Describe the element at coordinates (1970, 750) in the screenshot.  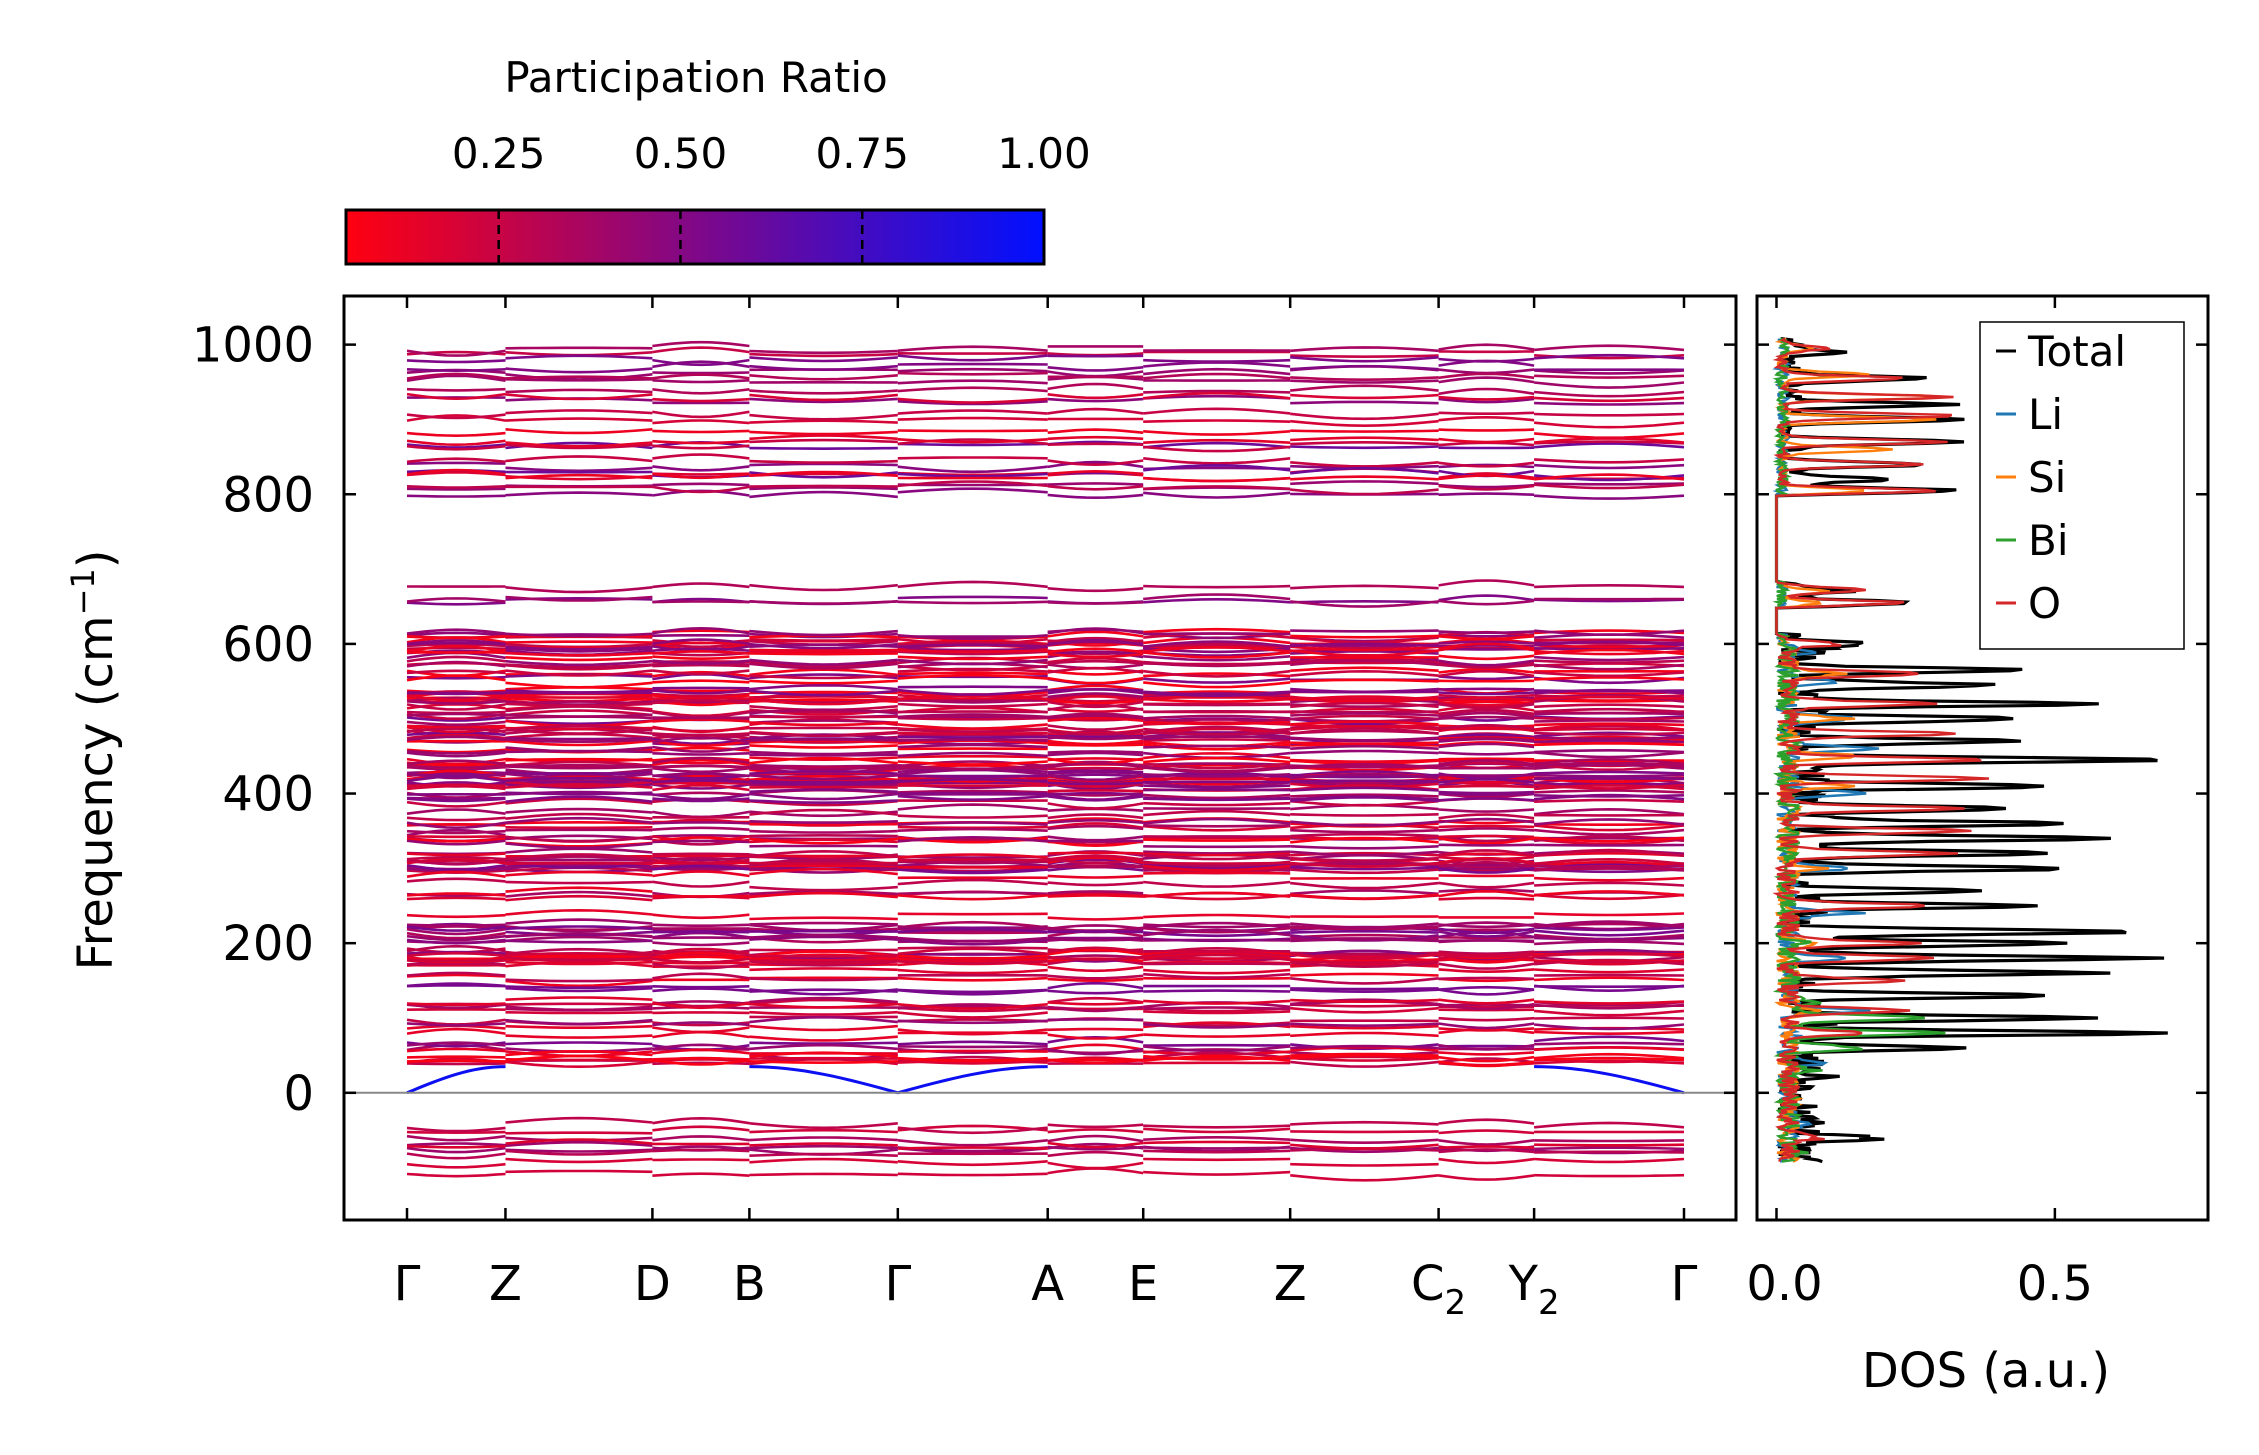
I see `dos-lines` at that location.